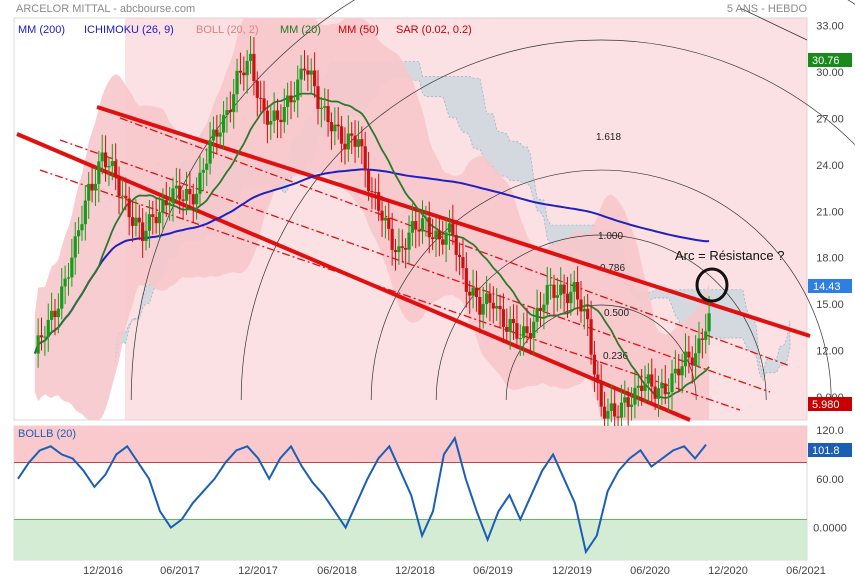  I want to click on oscillator-title: BOLLB (20), so click(47, 434).